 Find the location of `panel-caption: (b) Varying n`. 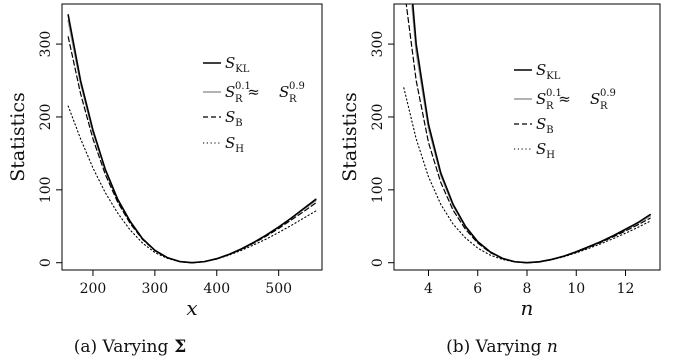

panel-caption: (b) Varying n is located at coordinates (502, 347).